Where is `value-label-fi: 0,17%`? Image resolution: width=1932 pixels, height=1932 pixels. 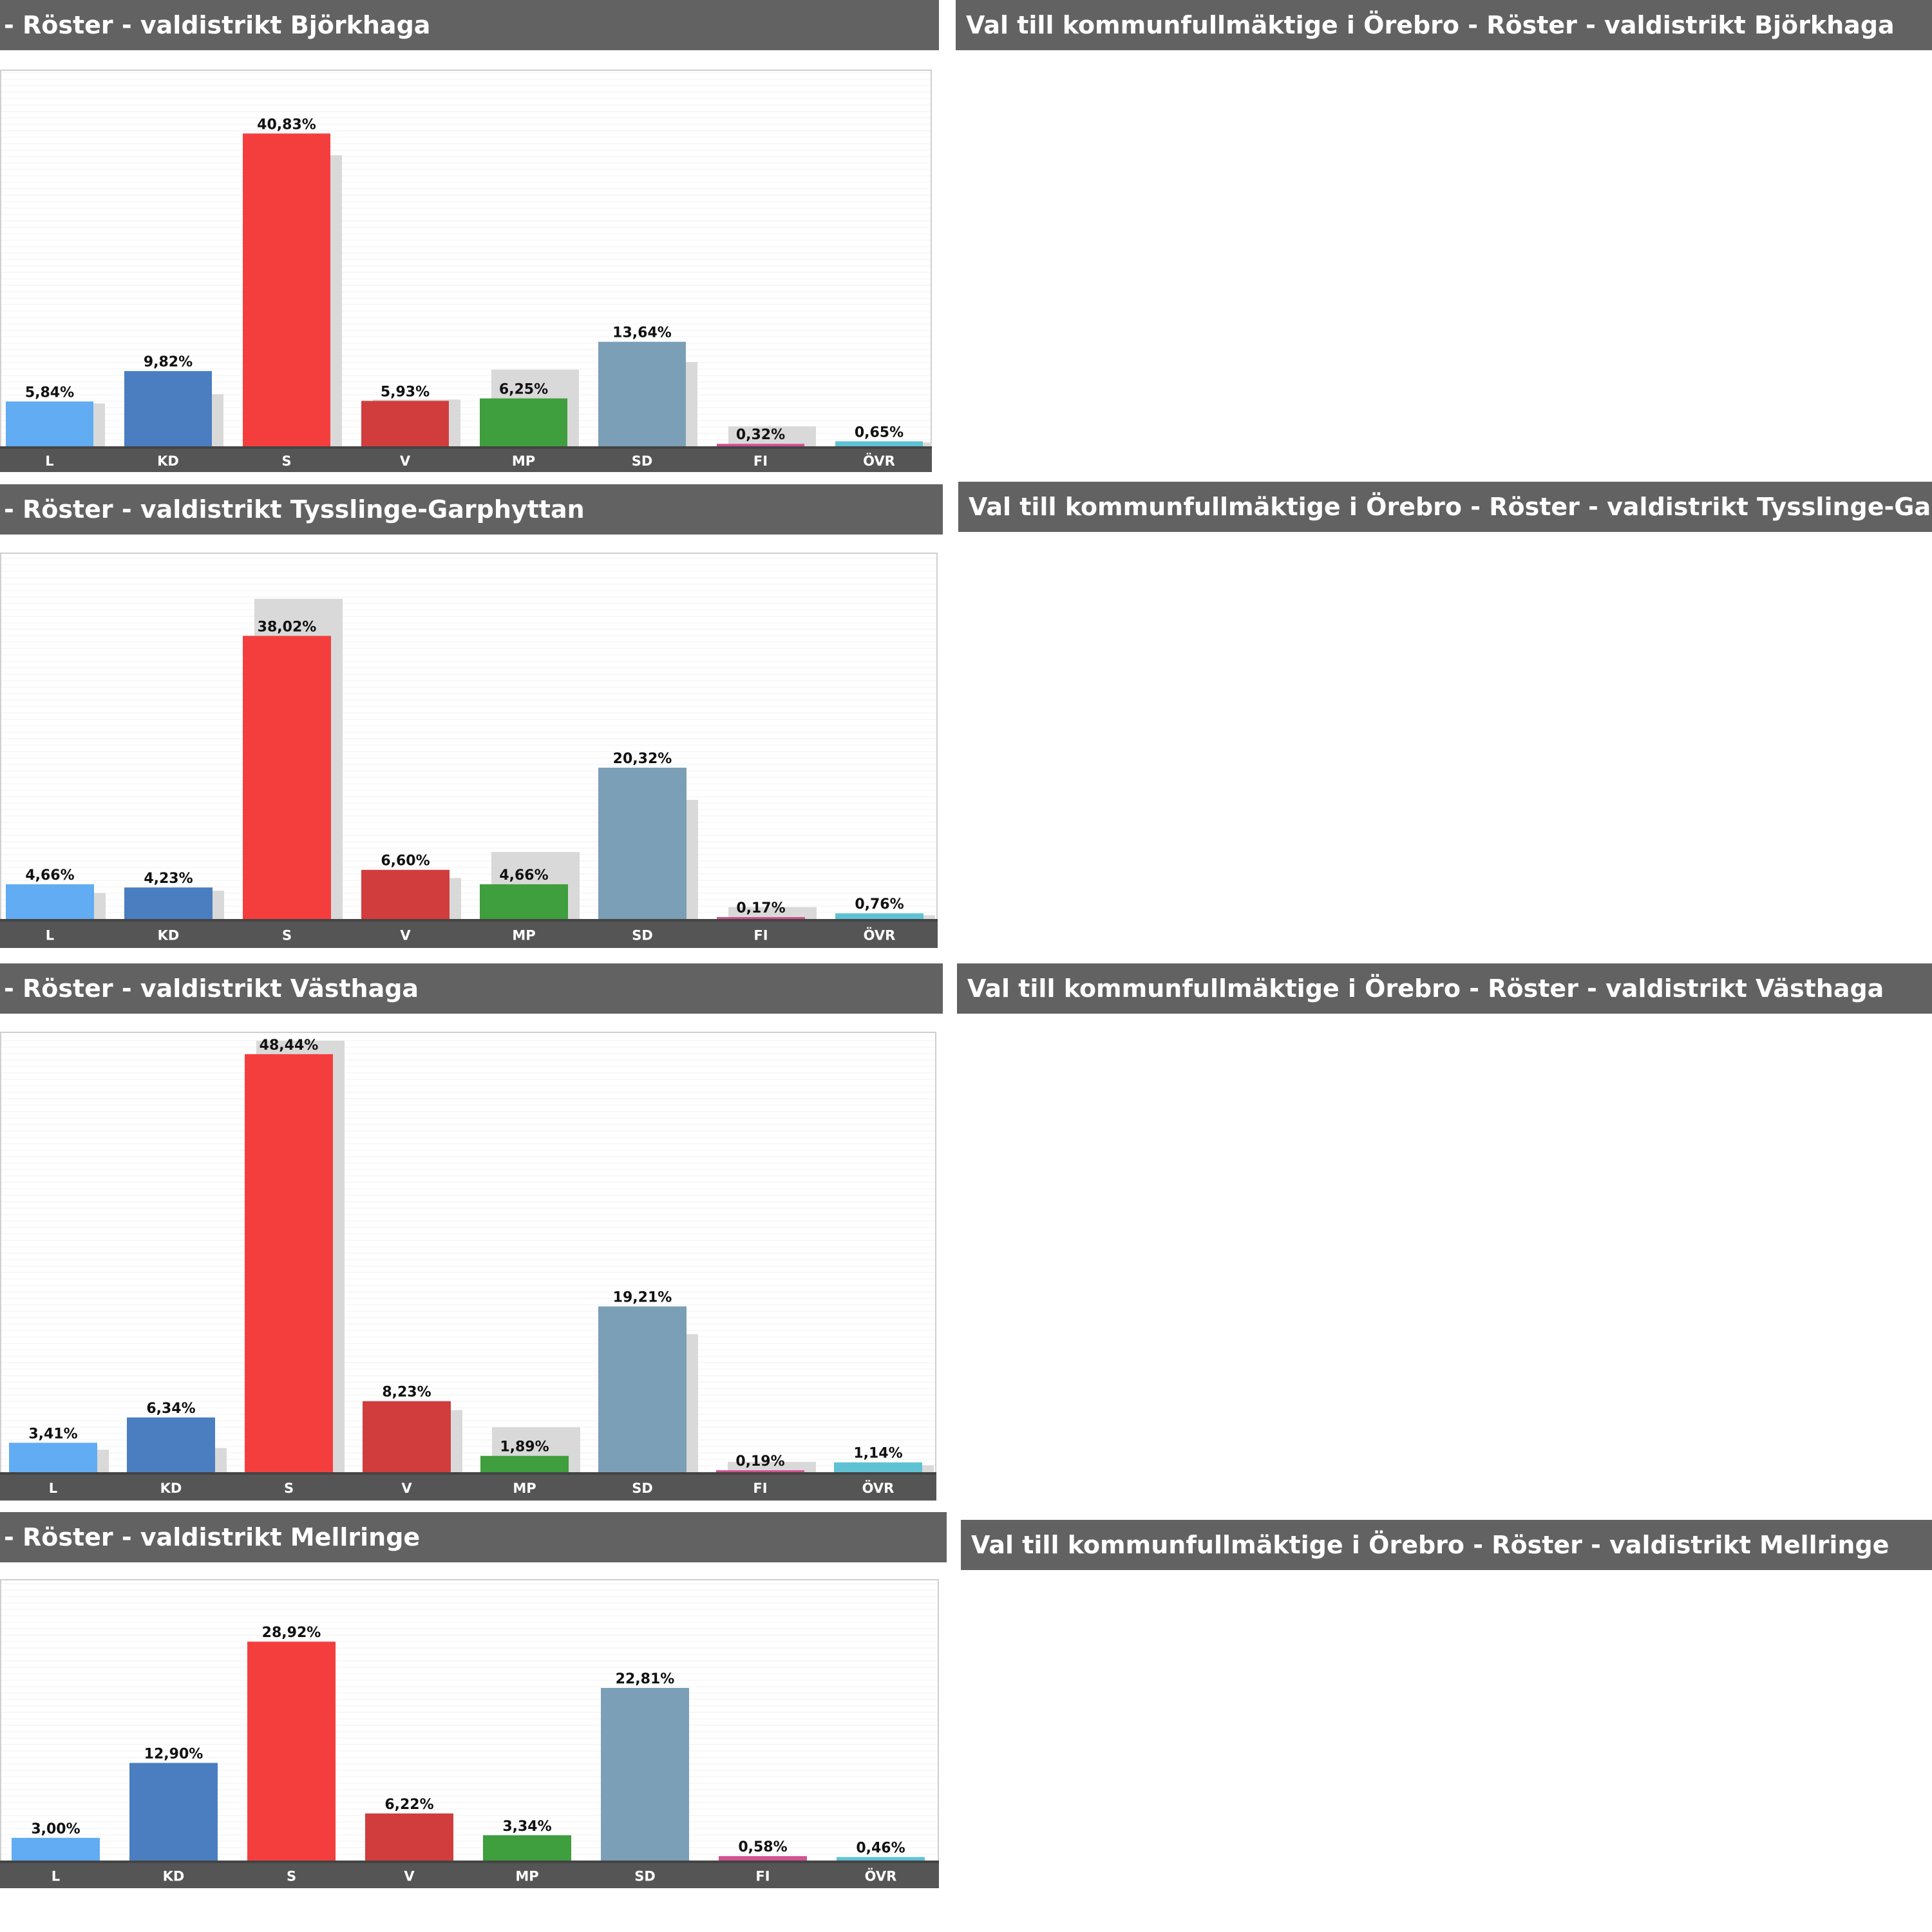 value-label-fi: 0,17% is located at coordinates (760, 908).